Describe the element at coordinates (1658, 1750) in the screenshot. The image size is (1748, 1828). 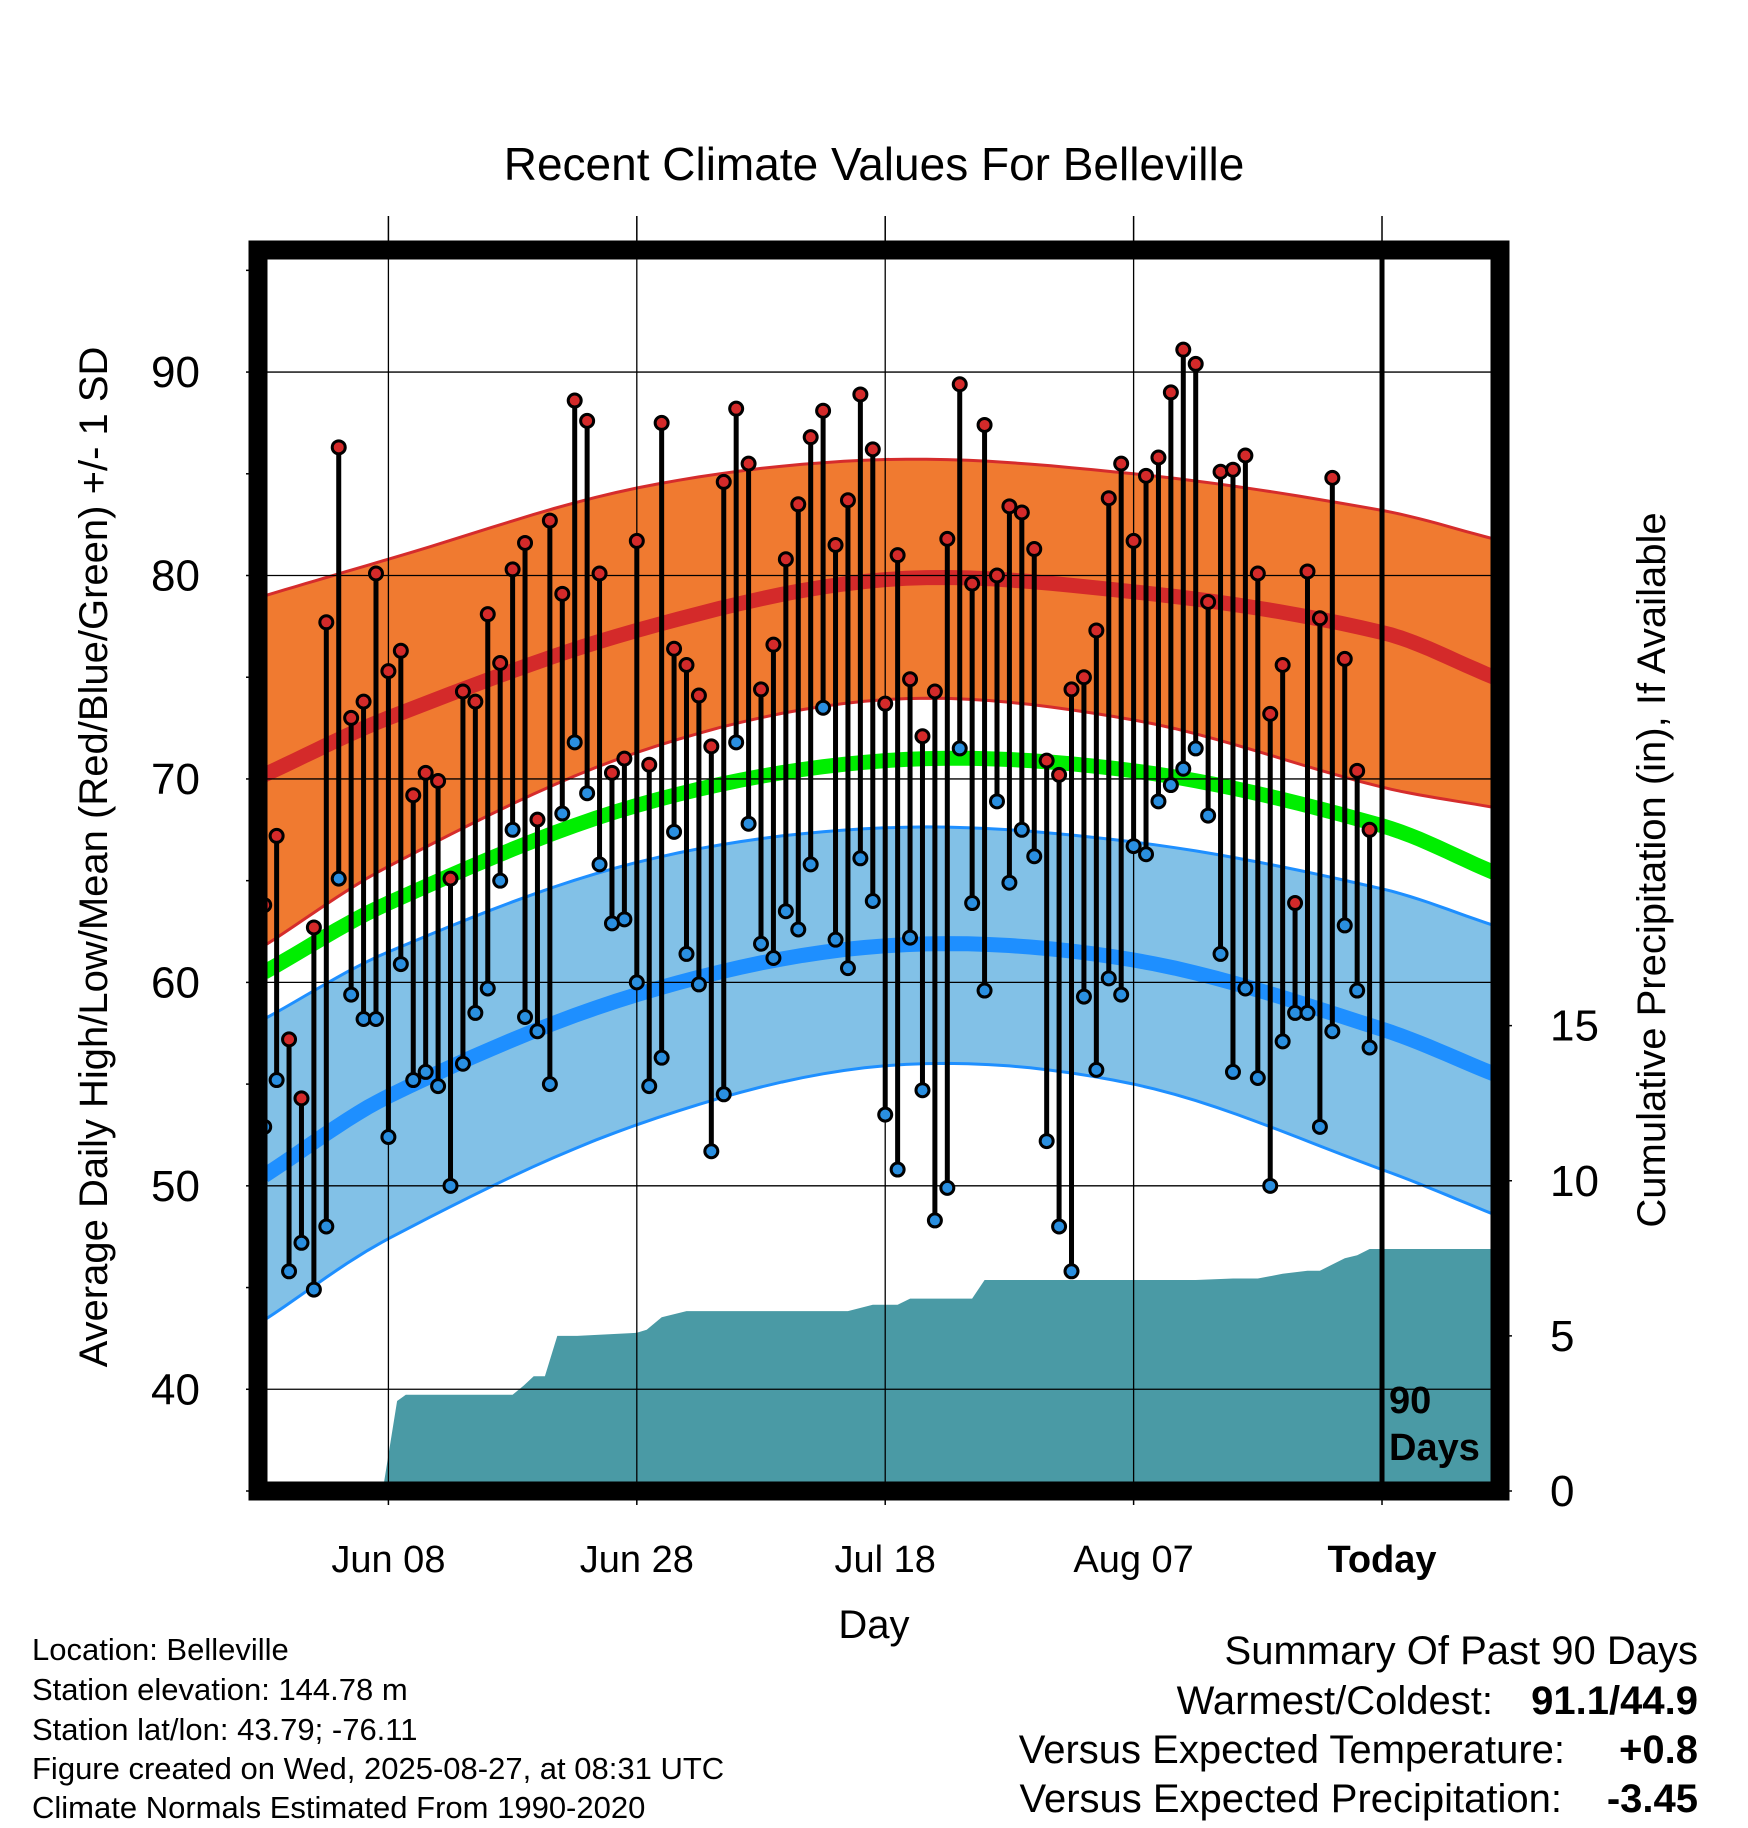
I see `summary-temp-value: +0.8` at that location.